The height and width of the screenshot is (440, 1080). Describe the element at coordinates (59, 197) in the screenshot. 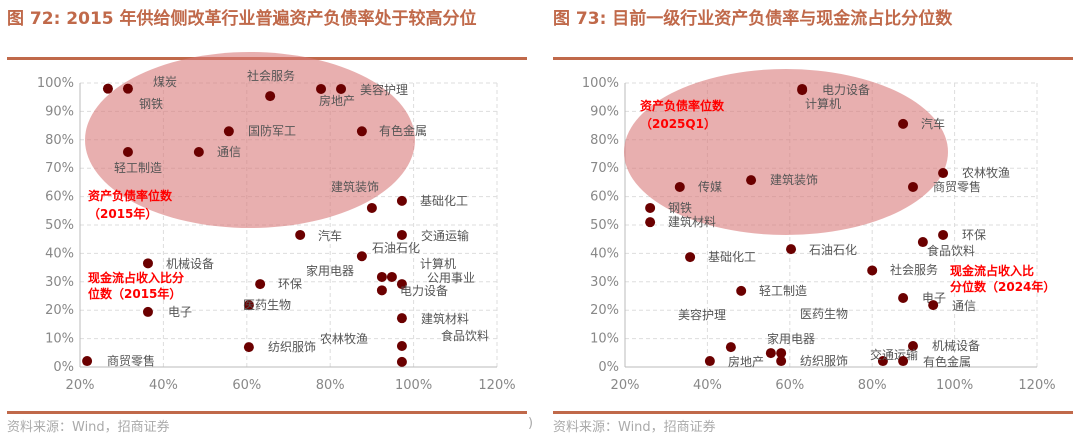

I see `y-tick-label: 60%` at that location.